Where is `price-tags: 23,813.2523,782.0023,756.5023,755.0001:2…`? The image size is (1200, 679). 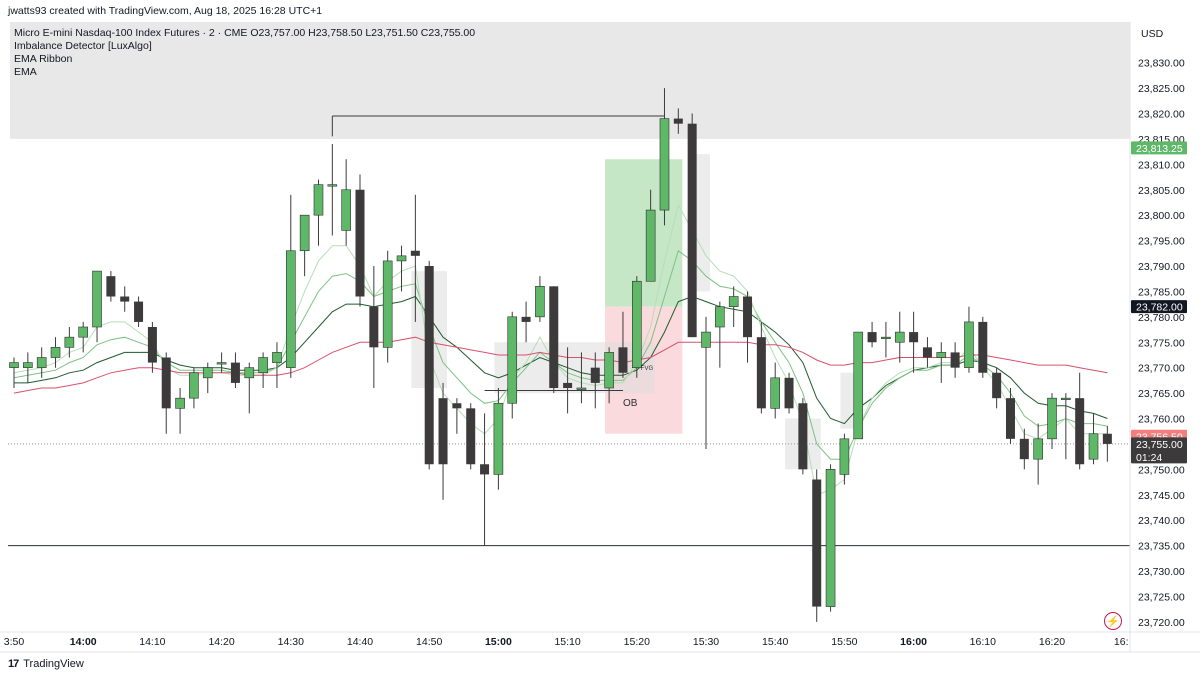 price-tags: 23,813.2523,782.0023,756.5023,755.0001:2… is located at coordinates (1159, 302).